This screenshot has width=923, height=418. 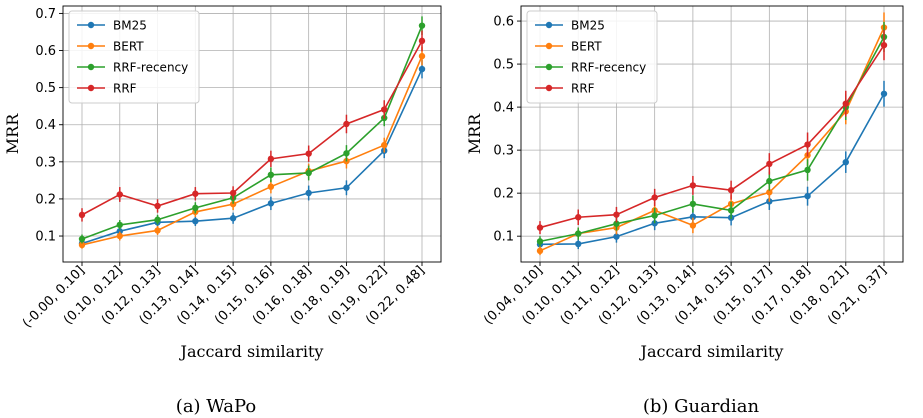 What do you see at coordinates (503, 22) in the screenshot?
I see `y-tick-label: 0.6` at bounding box center [503, 22].